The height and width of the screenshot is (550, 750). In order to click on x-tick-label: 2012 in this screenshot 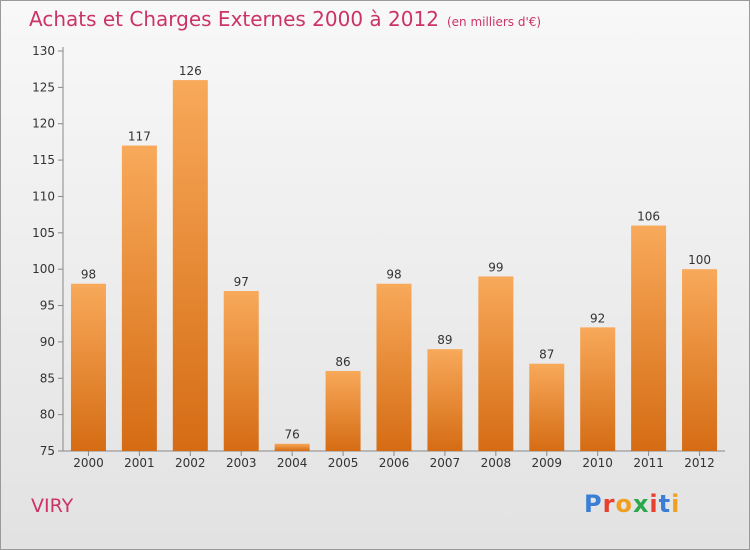, I will do `click(699, 463)`.